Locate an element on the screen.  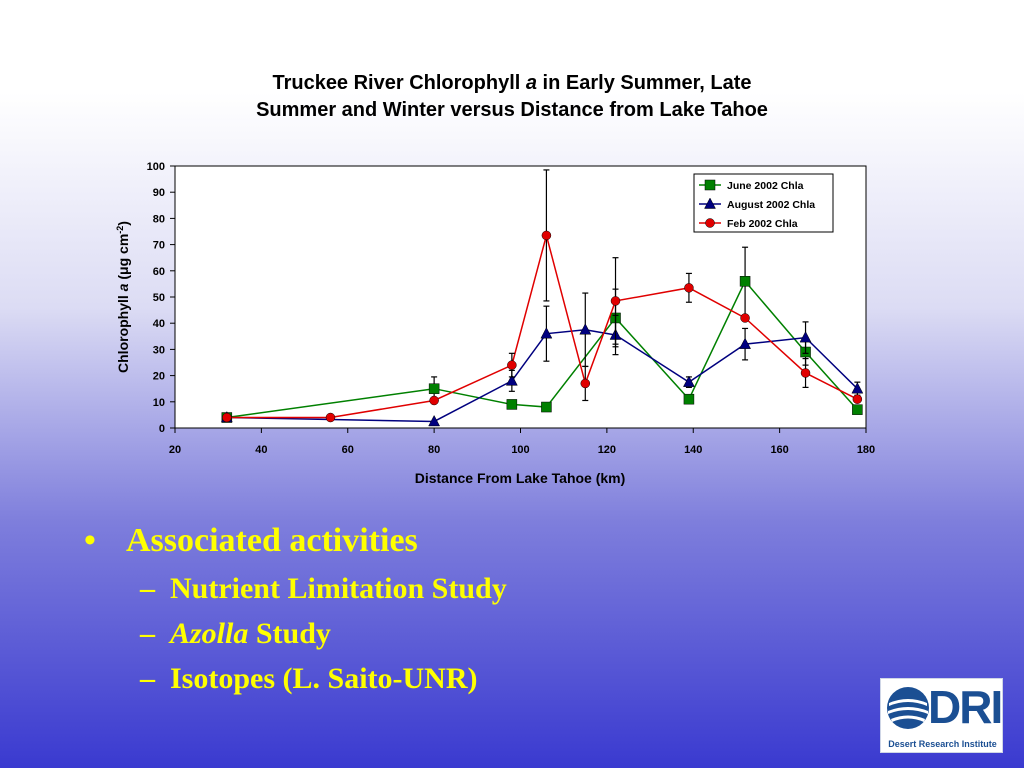
y-tick-label: 70 is located at coordinates (159, 246).